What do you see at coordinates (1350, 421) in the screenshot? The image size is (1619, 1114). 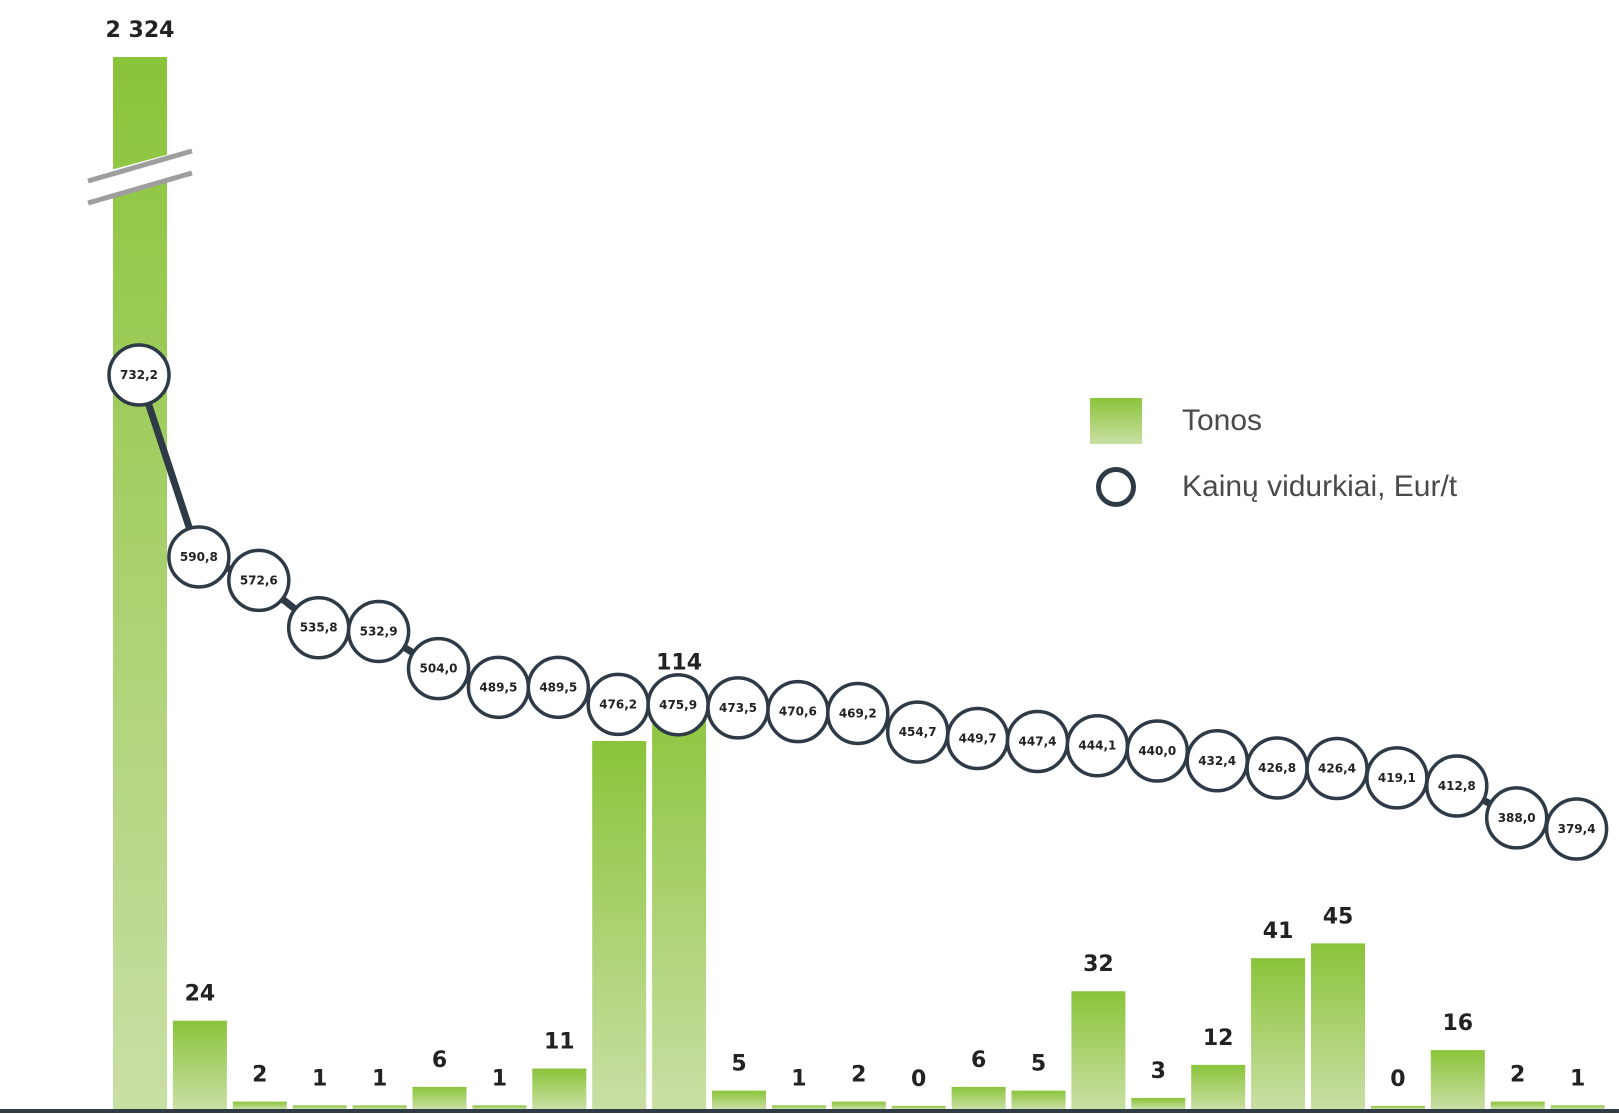 I see `legend-item-tonos: Tonos` at bounding box center [1350, 421].